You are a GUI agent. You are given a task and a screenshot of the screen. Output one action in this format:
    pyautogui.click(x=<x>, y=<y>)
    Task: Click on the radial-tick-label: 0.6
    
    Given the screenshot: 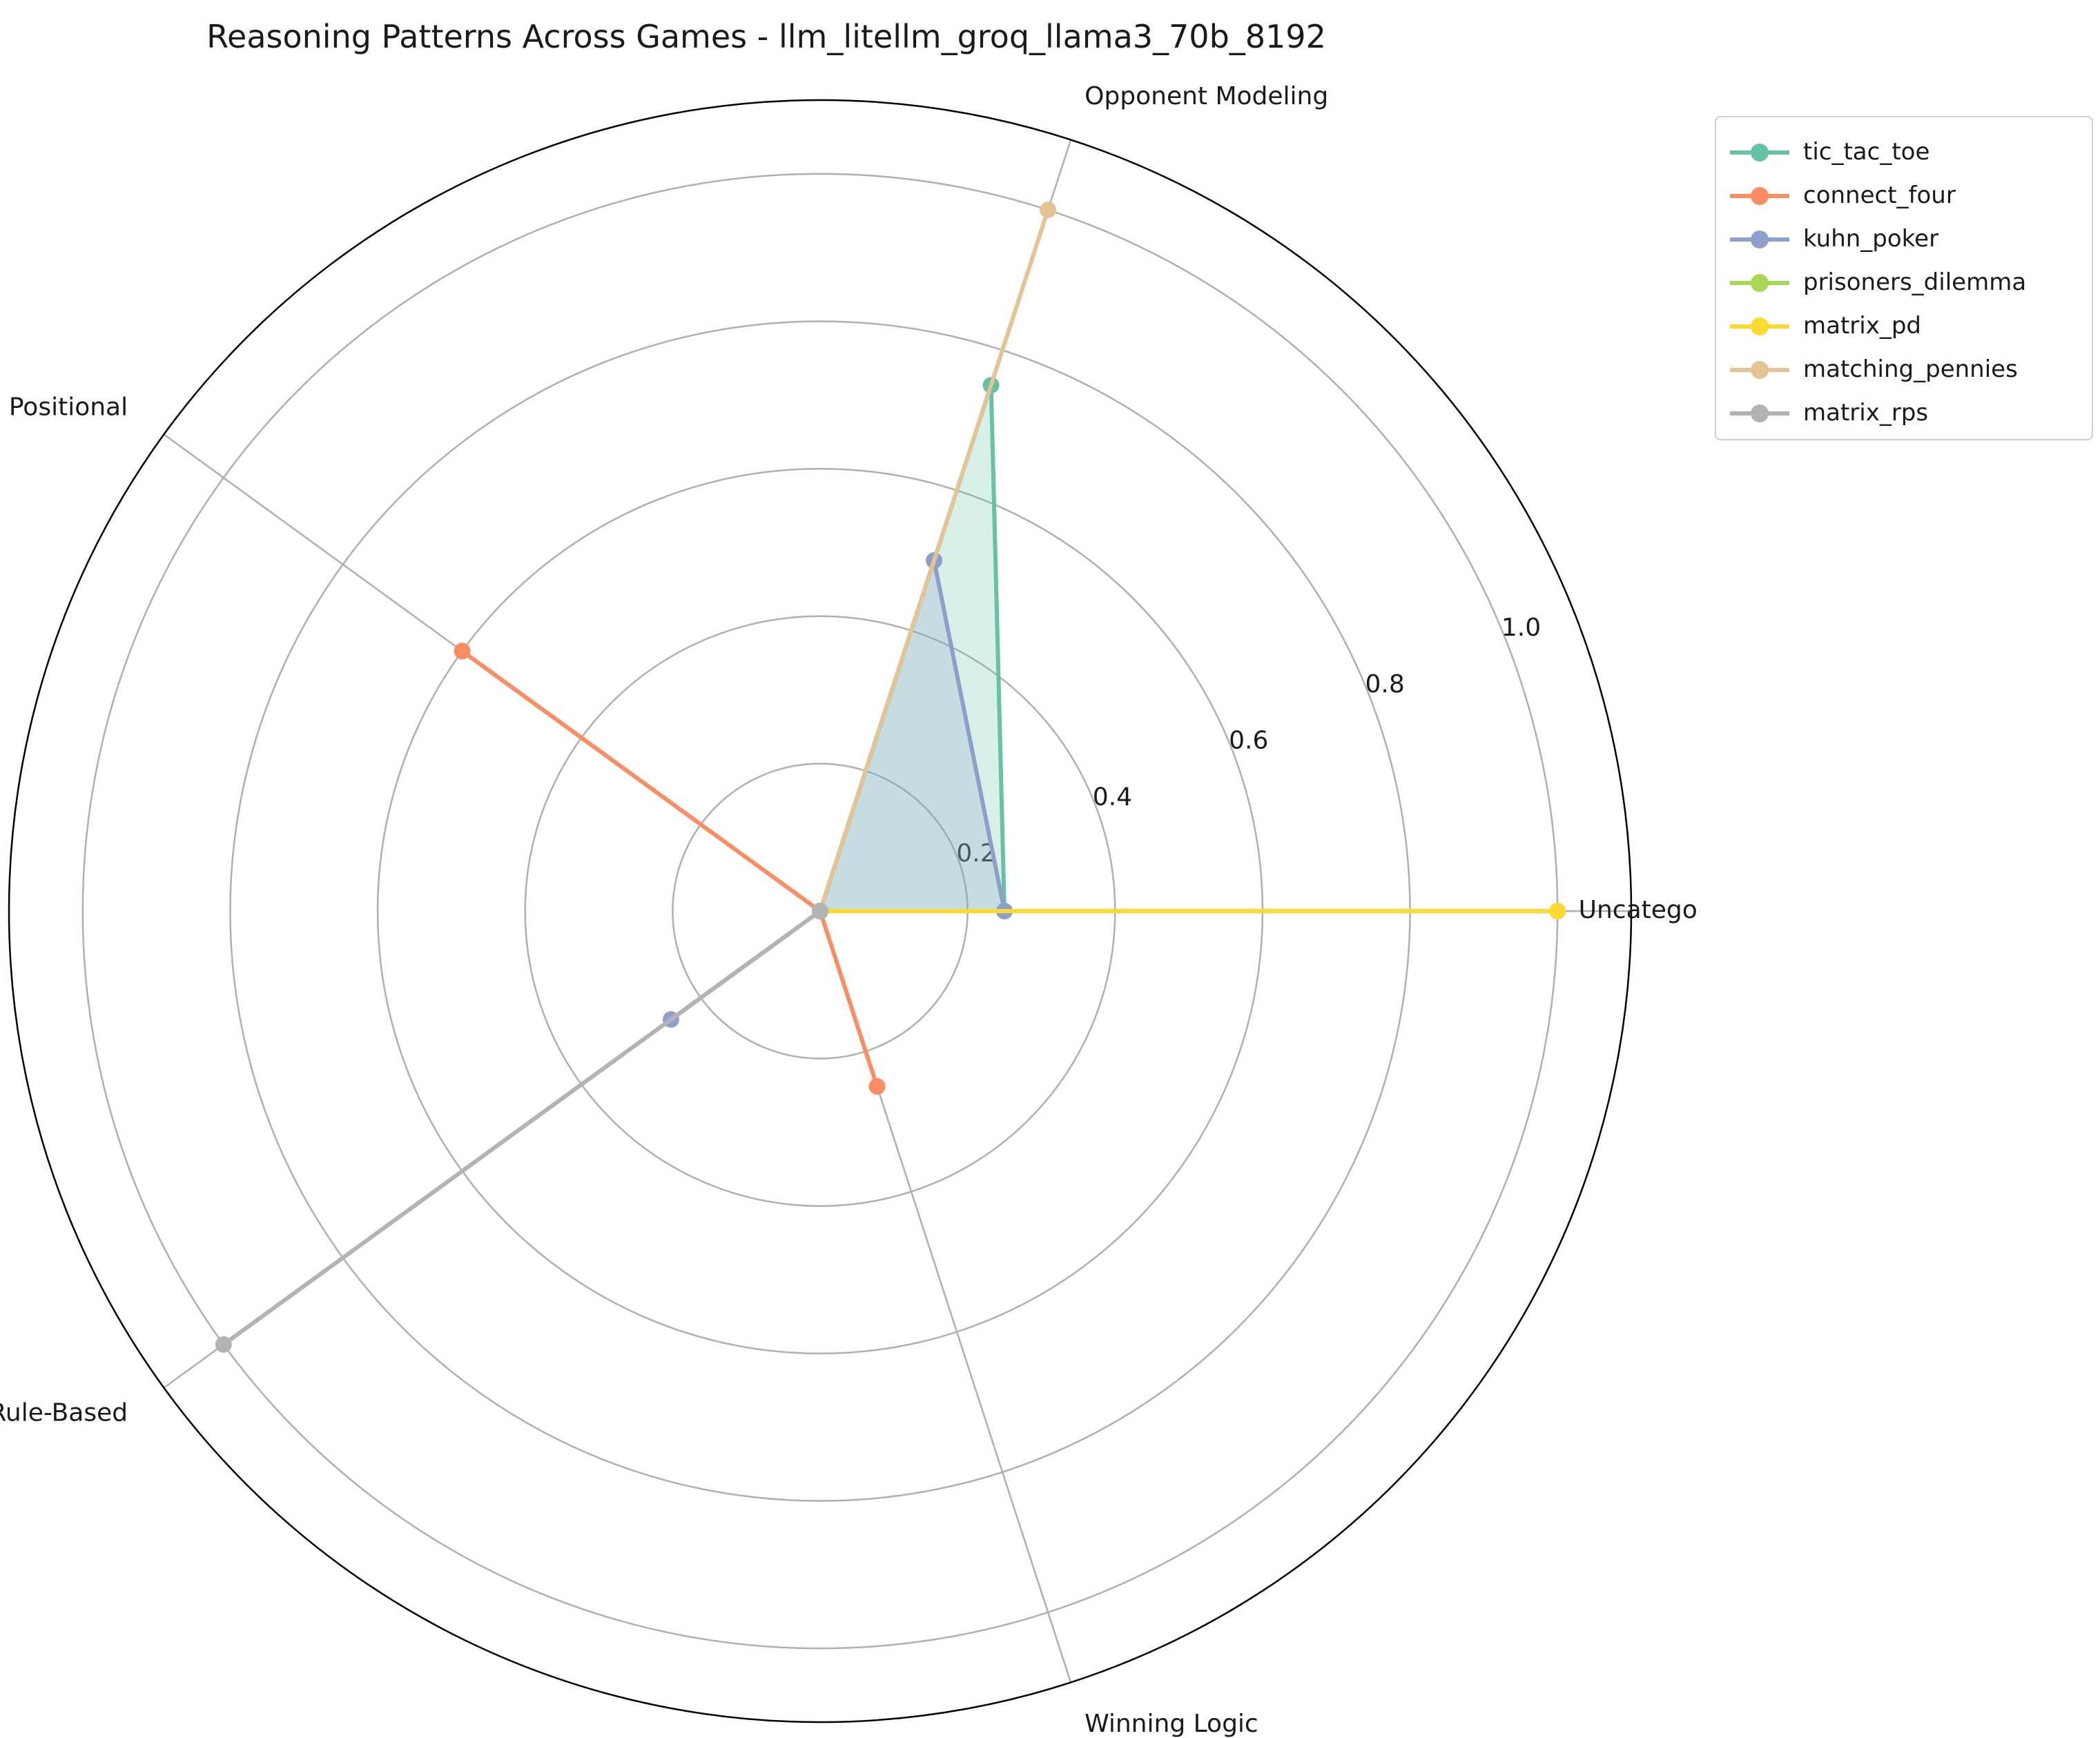 What is the action you would take?
    pyautogui.click(x=1248, y=741)
    